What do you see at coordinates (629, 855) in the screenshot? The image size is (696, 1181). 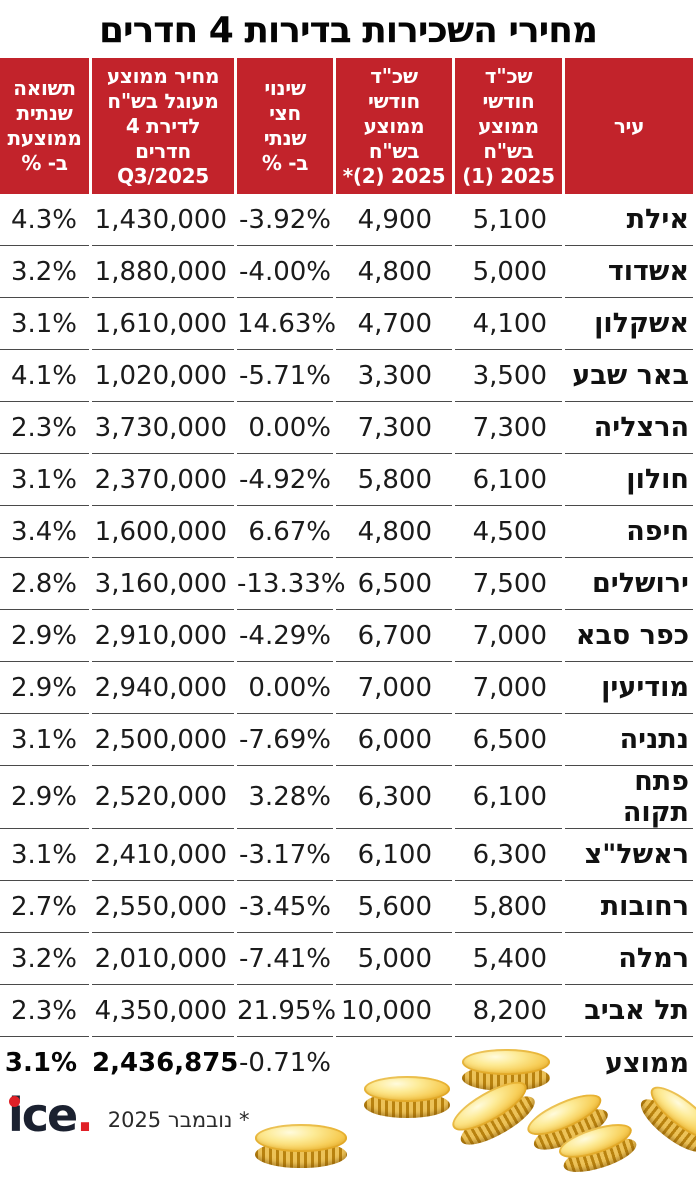 I see `cell-city: ראשל"צ` at bounding box center [629, 855].